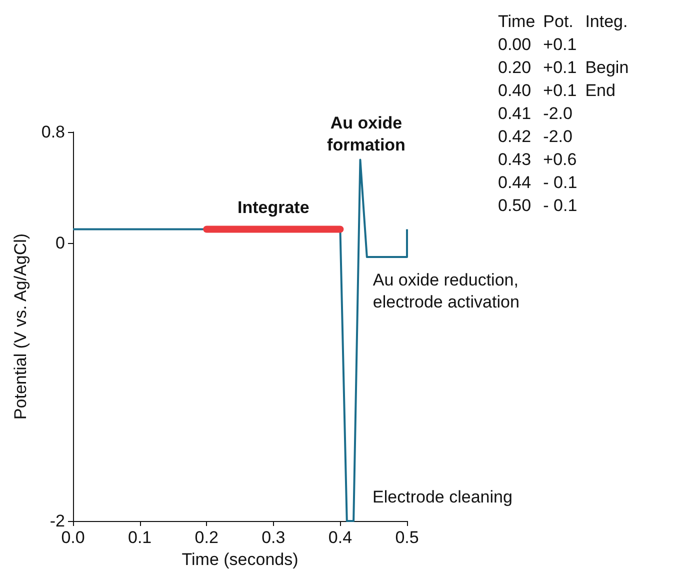  What do you see at coordinates (53, 132) in the screenshot?
I see `y-tick-label: 0.8` at bounding box center [53, 132].